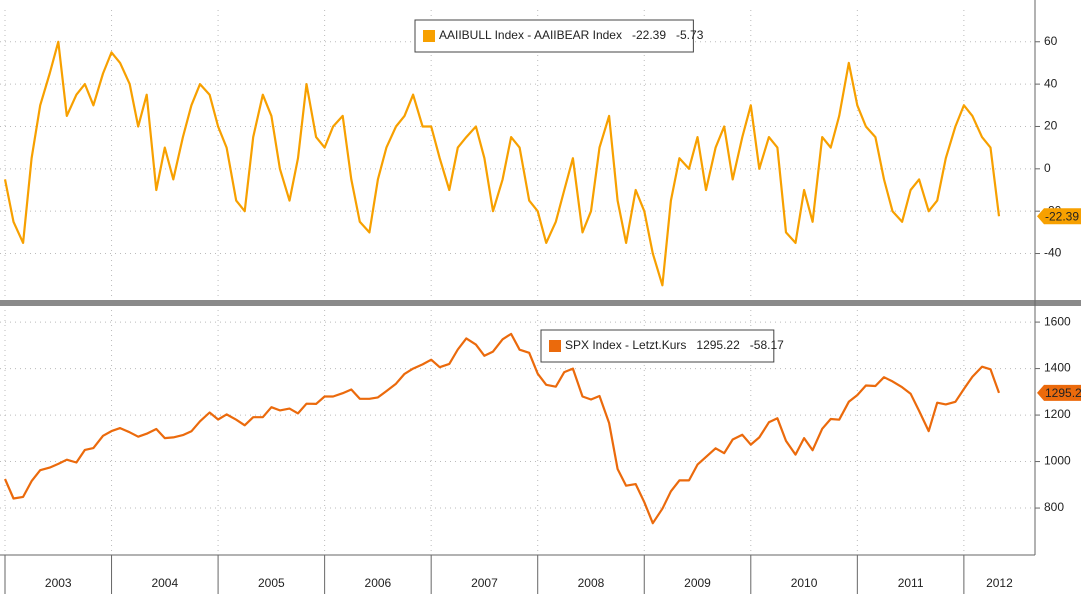  Describe the element at coordinates (1054, 507) in the screenshot. I see `y-tick-label: 800` at that location.